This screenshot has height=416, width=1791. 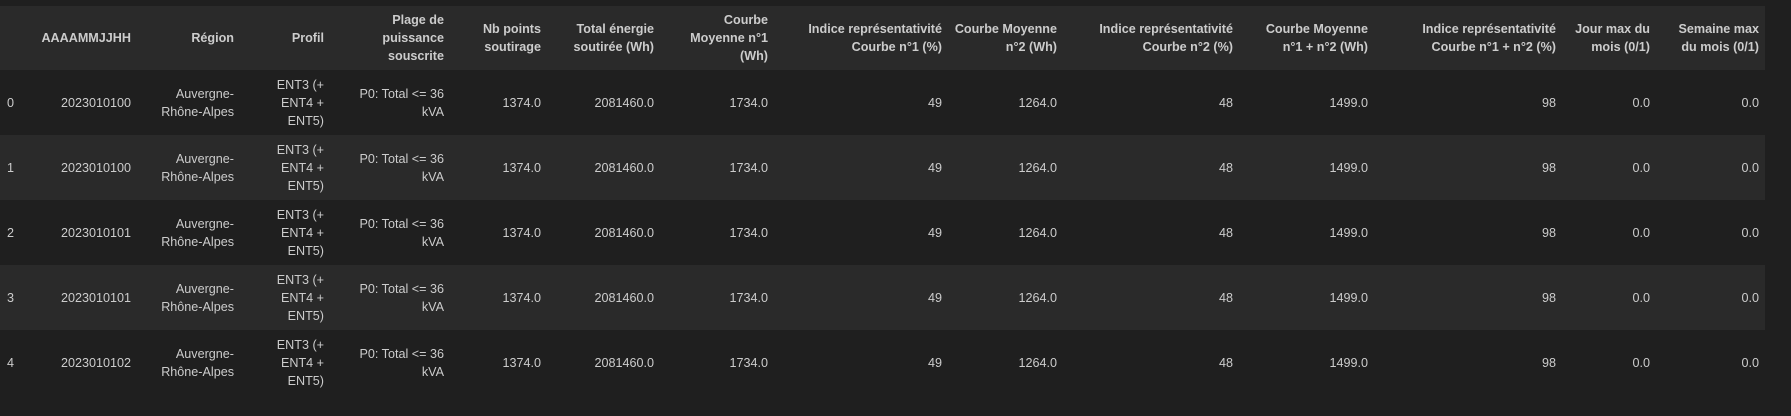 I want to click on column-header-indice-2: Indice représentativité Courbe n°2 (%), so click(x=1166, y=38).